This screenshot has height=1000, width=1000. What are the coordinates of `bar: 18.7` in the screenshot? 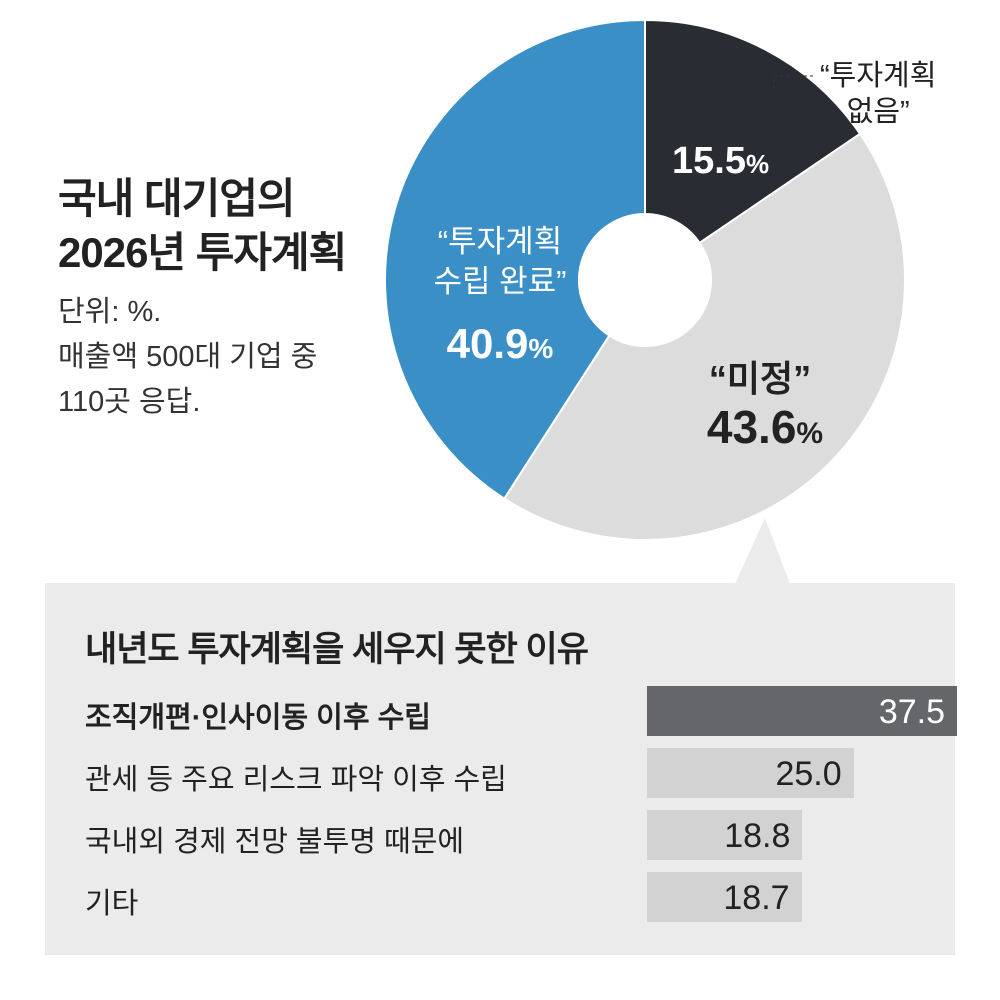 It's located at (724, 897).